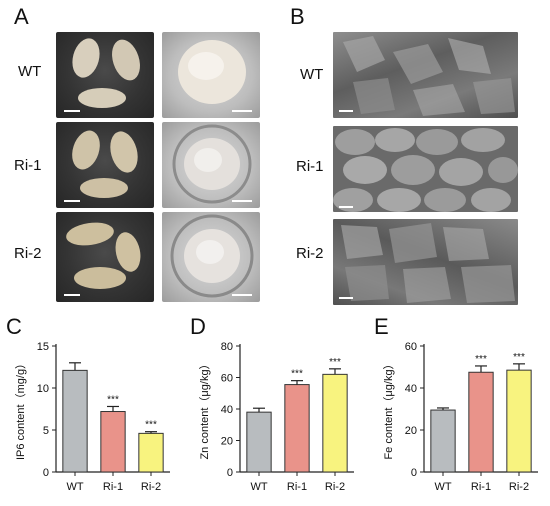 Image resolution: width=550 pixels, height=506 pixels. I want to click on panel-letter-a: A, so click(21, 16).